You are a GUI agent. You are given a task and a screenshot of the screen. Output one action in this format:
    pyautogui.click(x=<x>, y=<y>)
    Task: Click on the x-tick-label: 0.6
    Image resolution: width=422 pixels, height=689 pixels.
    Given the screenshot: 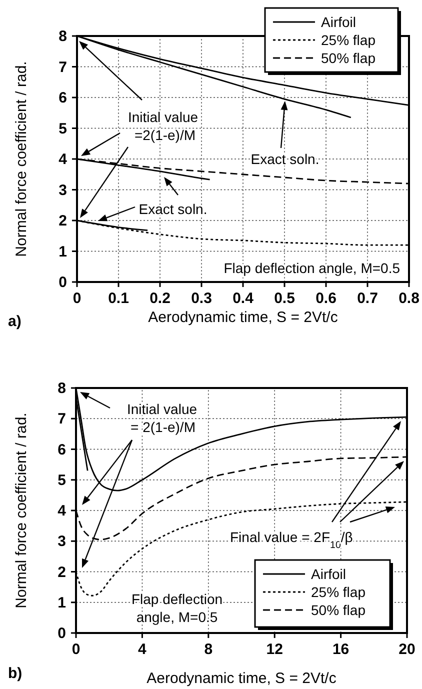 What is the action you would take?
    pyautogui.click(x=326, y=298)
    